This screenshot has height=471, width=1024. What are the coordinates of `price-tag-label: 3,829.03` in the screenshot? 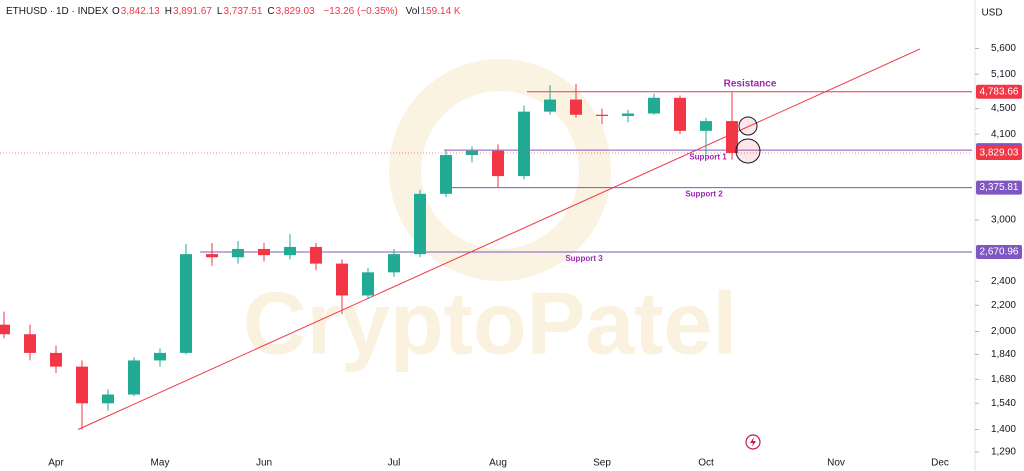 It's located at (999, 153).